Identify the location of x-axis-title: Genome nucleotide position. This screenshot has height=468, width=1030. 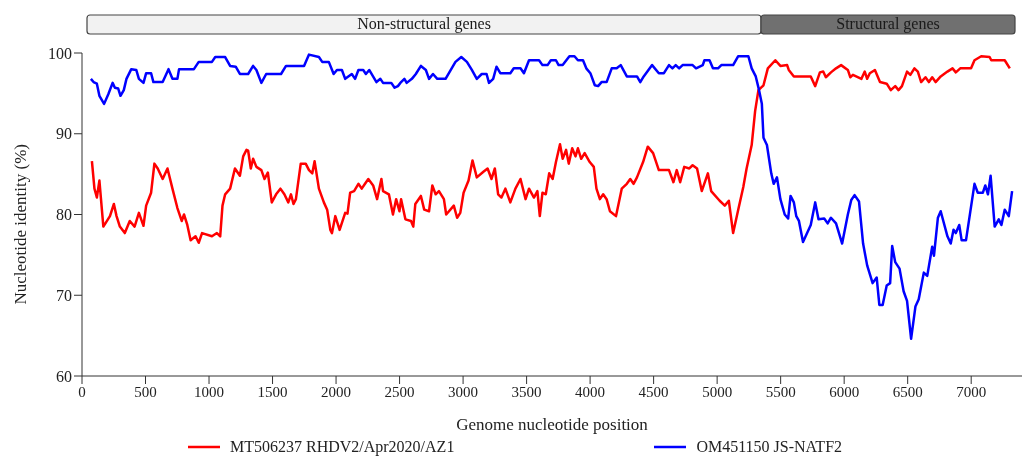
(552, 424).